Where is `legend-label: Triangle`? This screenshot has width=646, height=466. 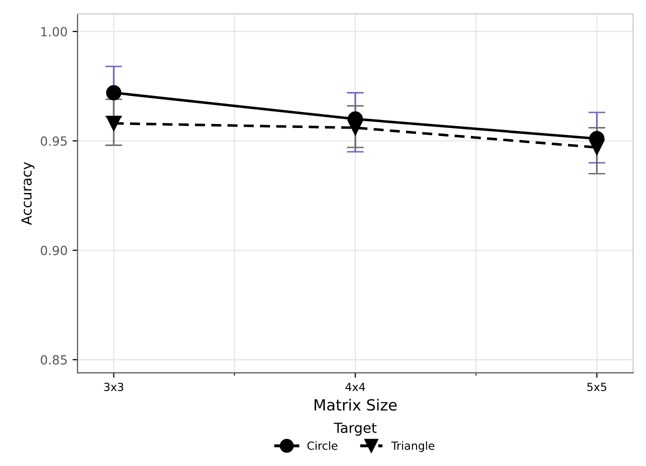
legend-label: Triangle is located at coordinates (412, 446).